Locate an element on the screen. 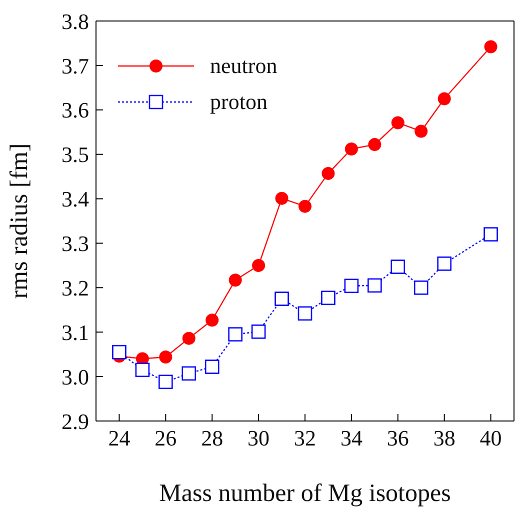 Image resolution: width=523 pixels, height=529 pixels. y-tick-label: 3.6 is located at coordinates (75, 110).